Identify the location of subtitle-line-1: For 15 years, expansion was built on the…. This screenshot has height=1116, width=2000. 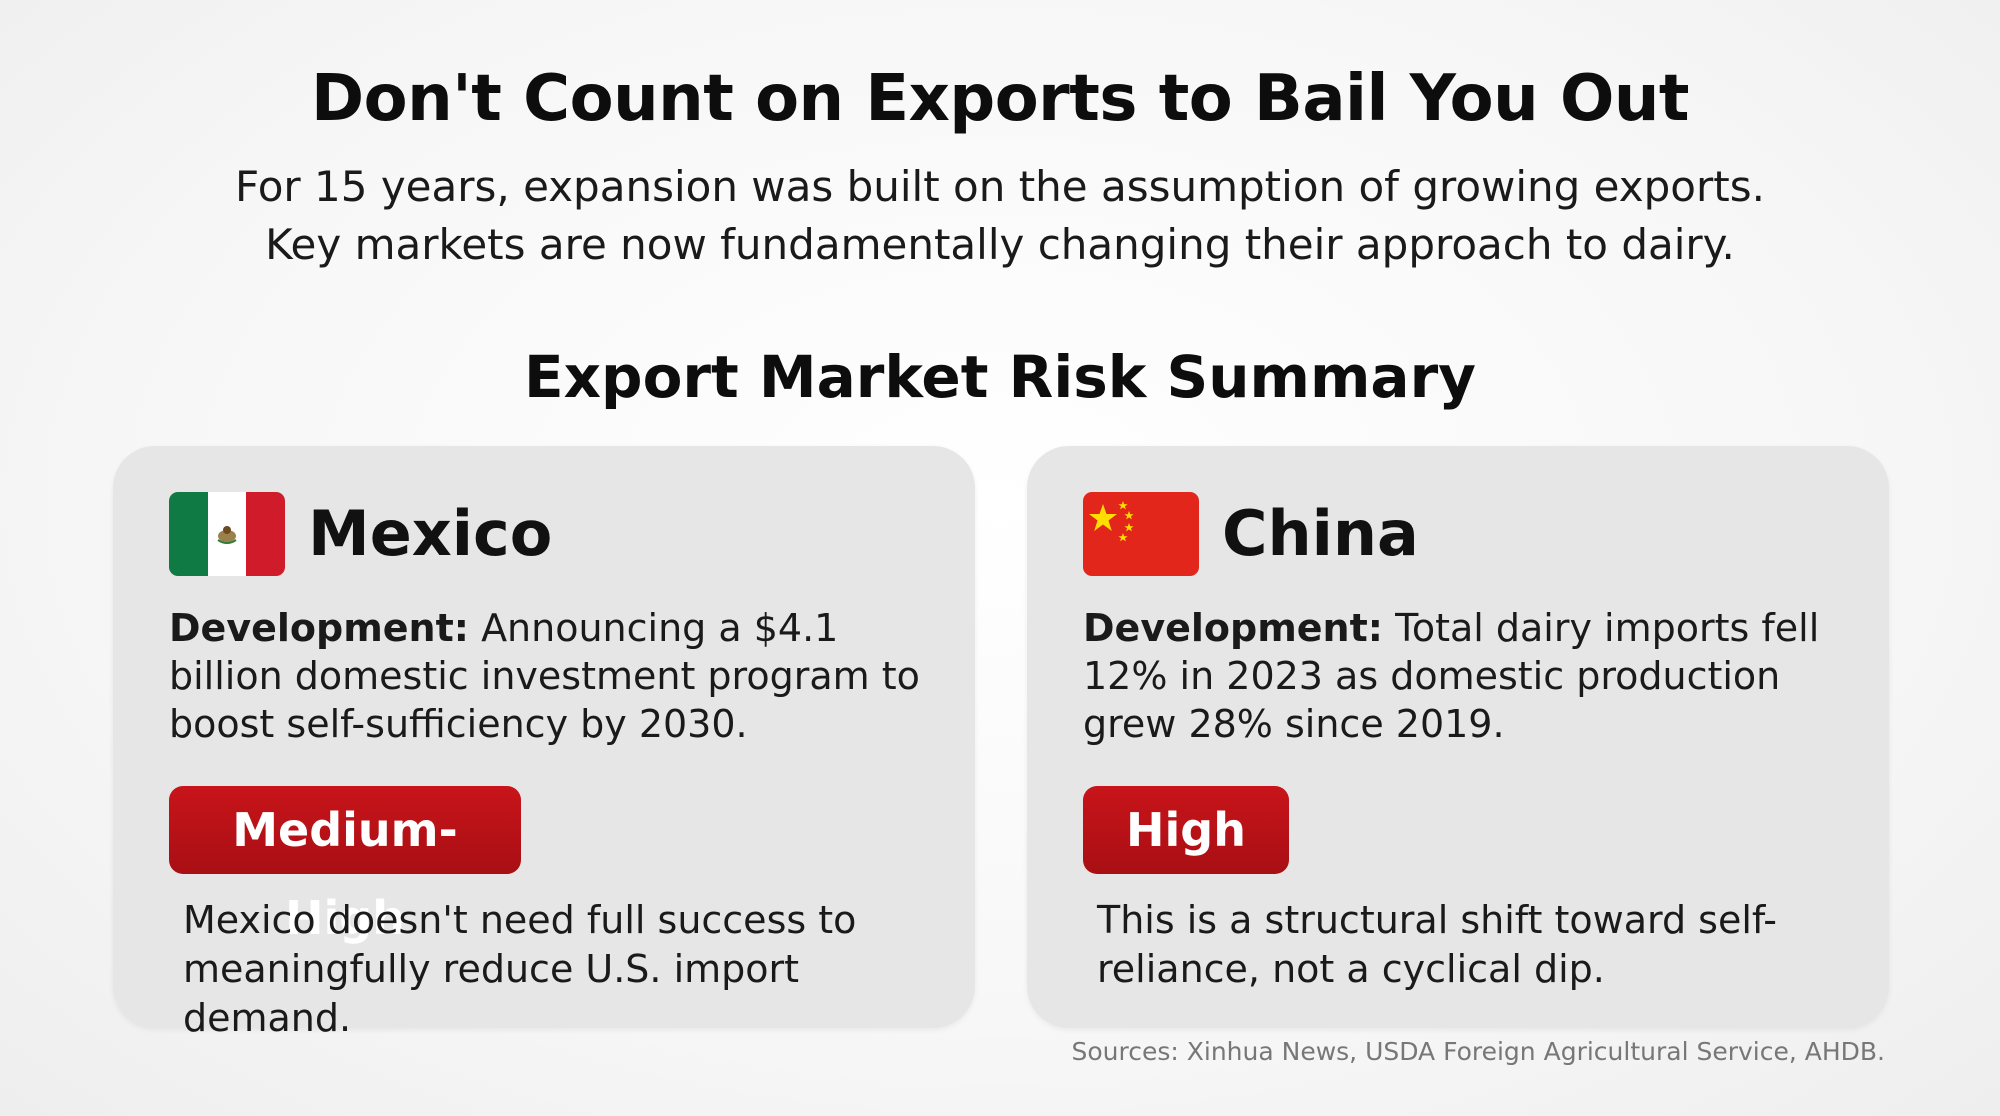
(1000, 186).